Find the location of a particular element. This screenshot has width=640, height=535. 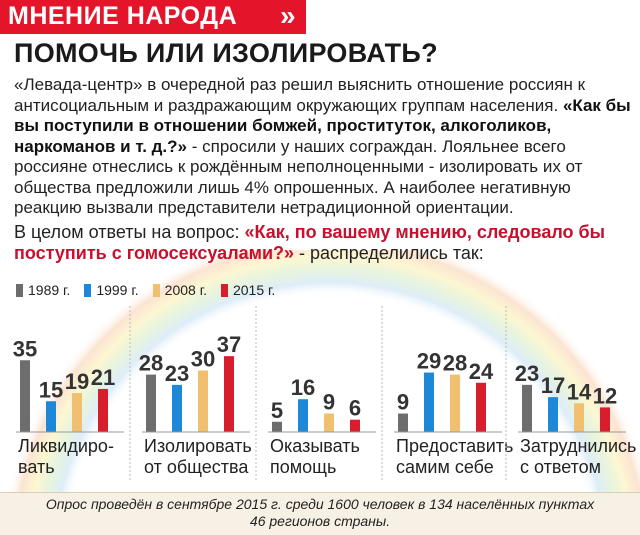

legend-item-1989: 1989 г. is located at coordinates (43, 290).